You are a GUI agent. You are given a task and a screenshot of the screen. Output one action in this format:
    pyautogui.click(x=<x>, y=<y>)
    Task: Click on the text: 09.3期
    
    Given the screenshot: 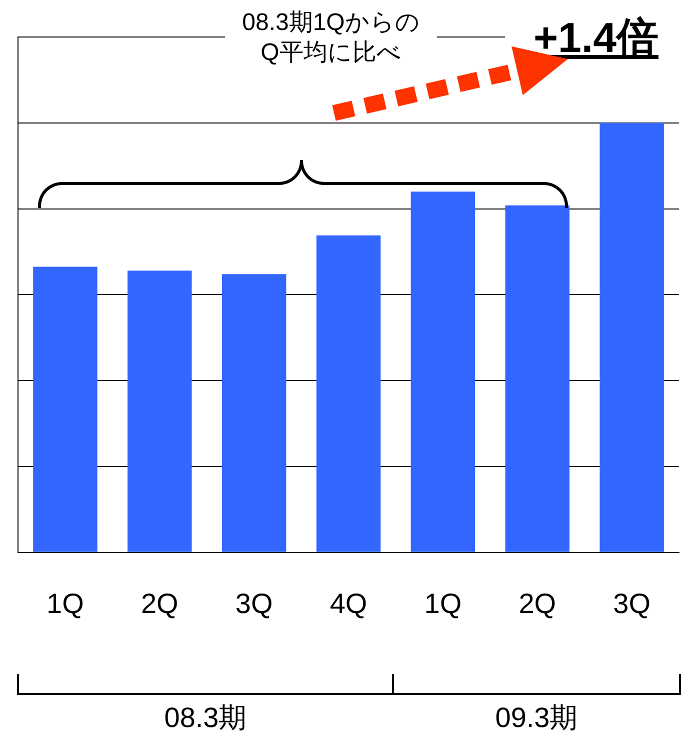 What is the action you would take?
    pyautogui.click(x=536, y=717)
    